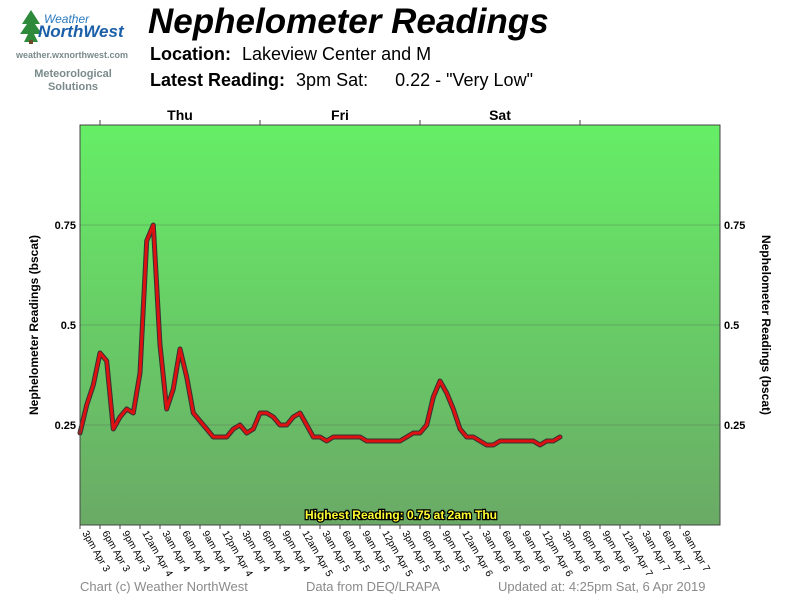 This screenshot has height=600, width=800. I want to click on footer-updated: Updated at: 4:25pm Sat, 6 Apr 2019, so click(602, 586).